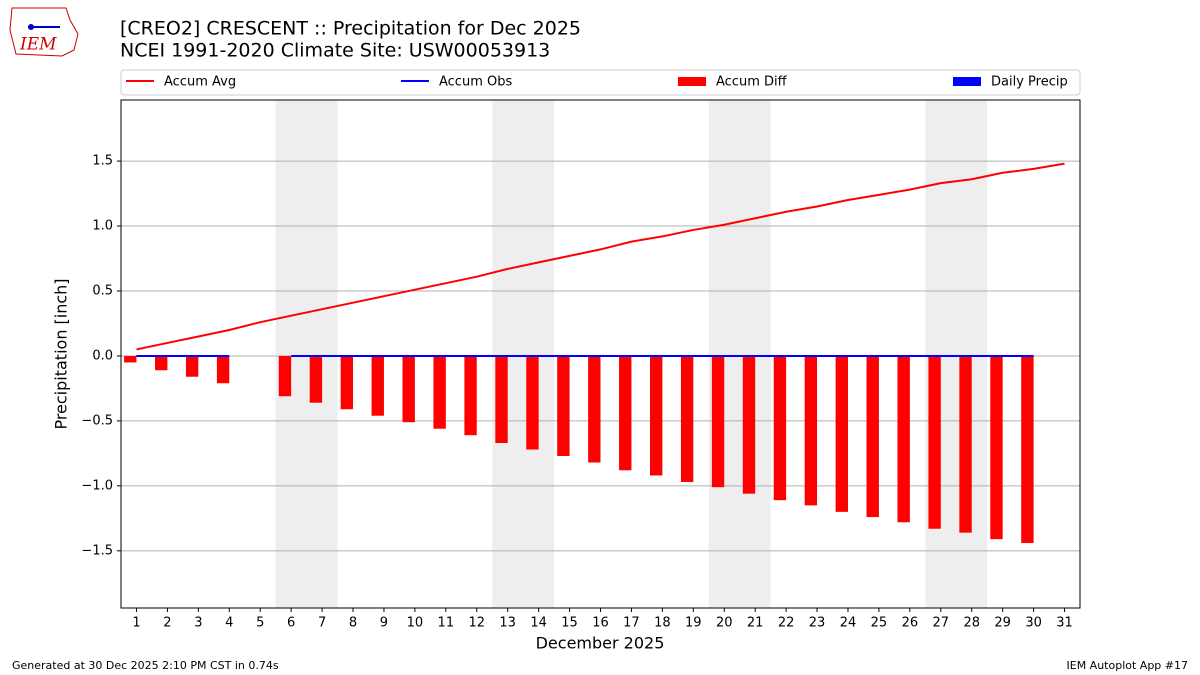 This screenshot has width=1200, height=675. I want to click on x-tick-label: 16, so click(600, 623).